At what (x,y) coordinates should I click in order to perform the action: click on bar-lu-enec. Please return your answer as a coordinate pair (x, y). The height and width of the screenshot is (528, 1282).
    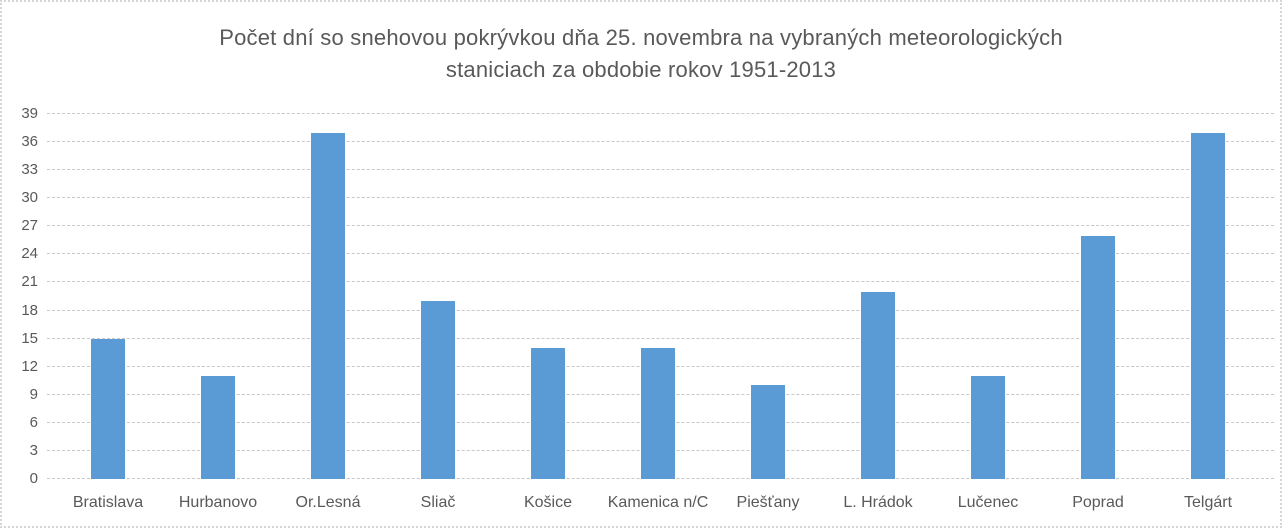
    Looking at the image, I should click on (988, 427).